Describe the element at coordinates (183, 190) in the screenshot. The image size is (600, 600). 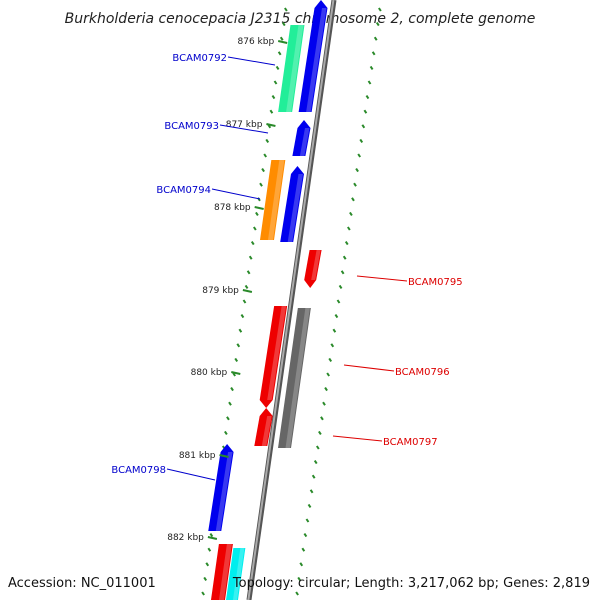
I see `gene-label: BCAM0794` at that location.